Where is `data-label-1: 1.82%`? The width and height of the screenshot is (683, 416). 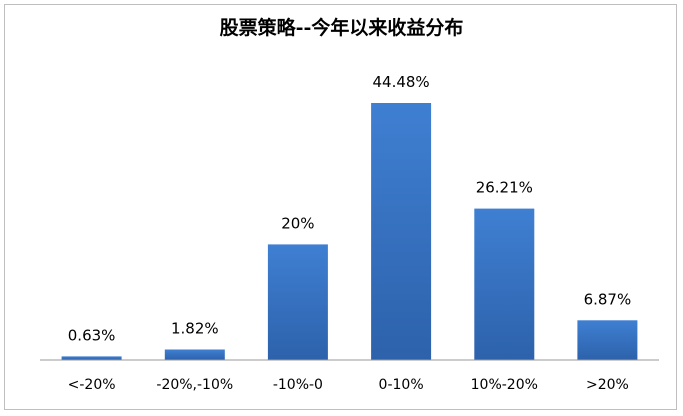 data-label-1: 1.82% is located at coordinates (195, 329).